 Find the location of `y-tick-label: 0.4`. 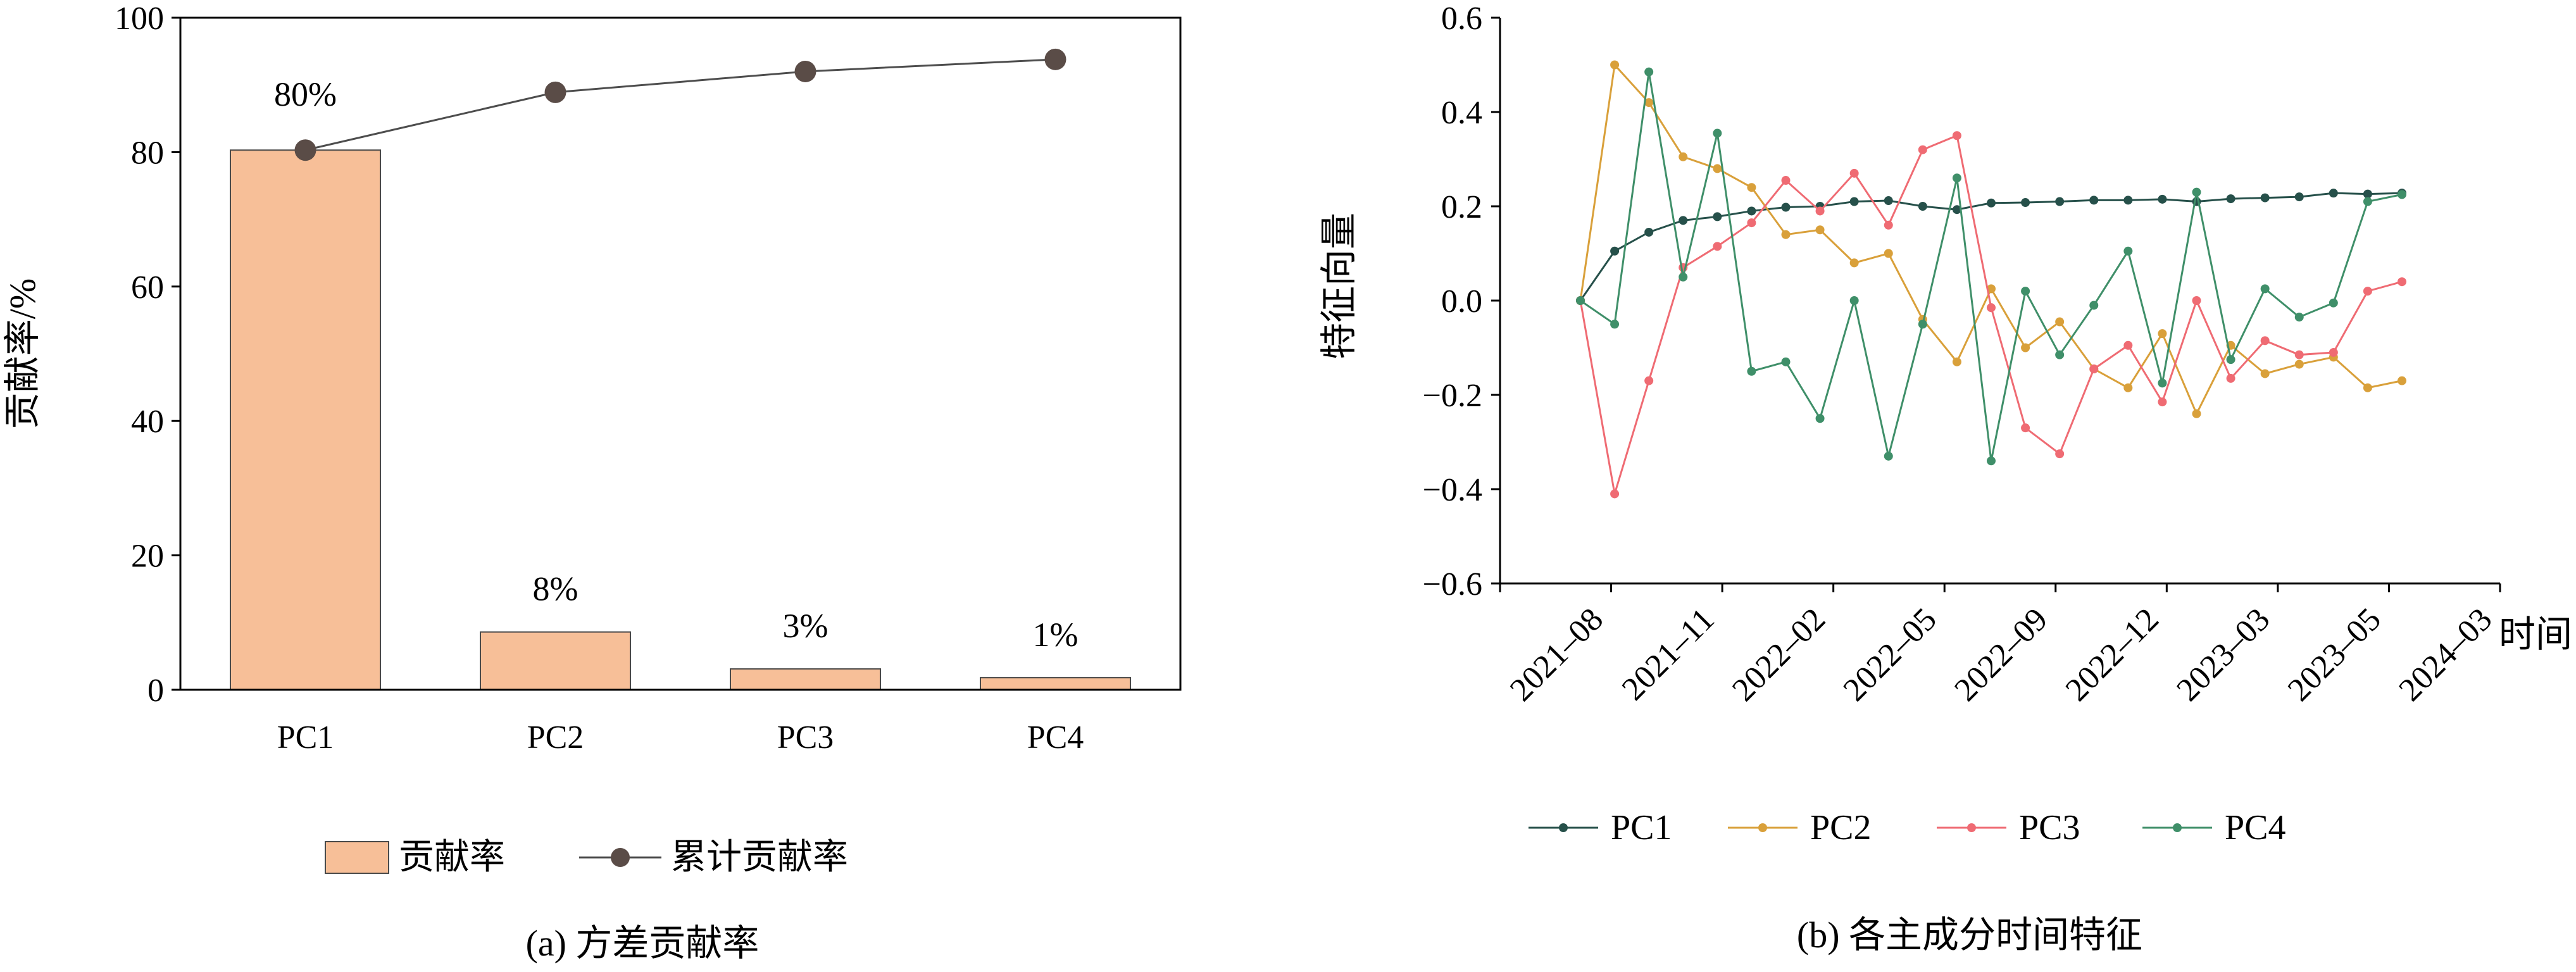

y-tick-label: 0.4 is located at coordinates (1461, 113).